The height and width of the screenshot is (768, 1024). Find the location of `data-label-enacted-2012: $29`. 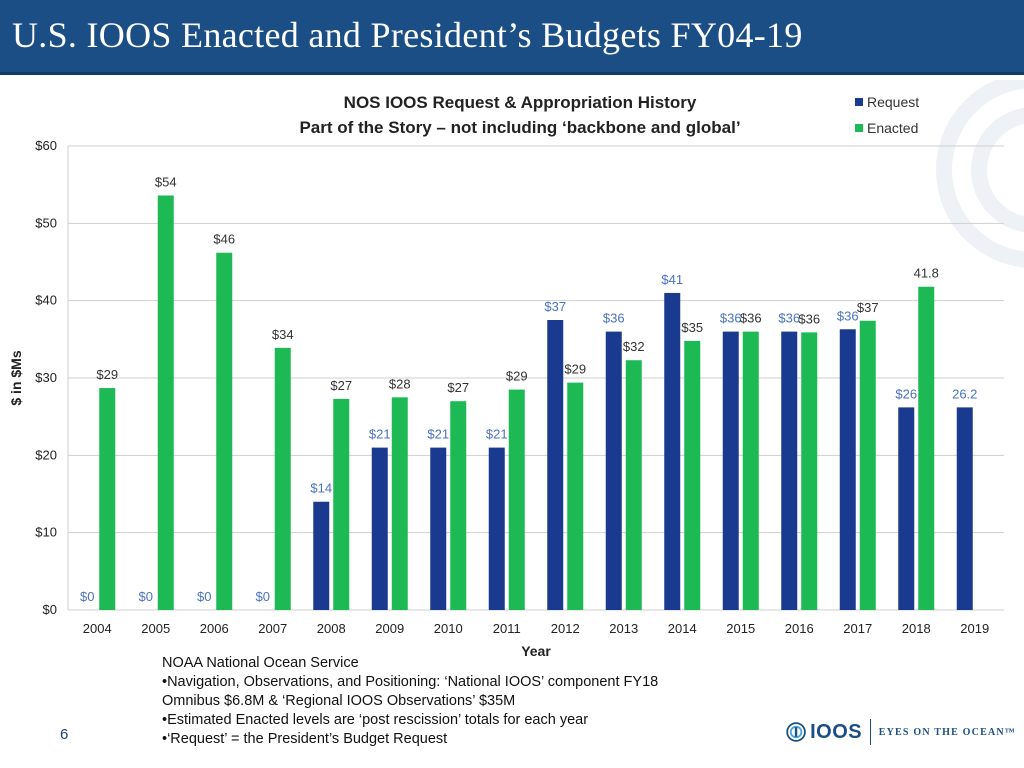

data-label-enacted-2012: $29 is located at coordinates (575, 369).